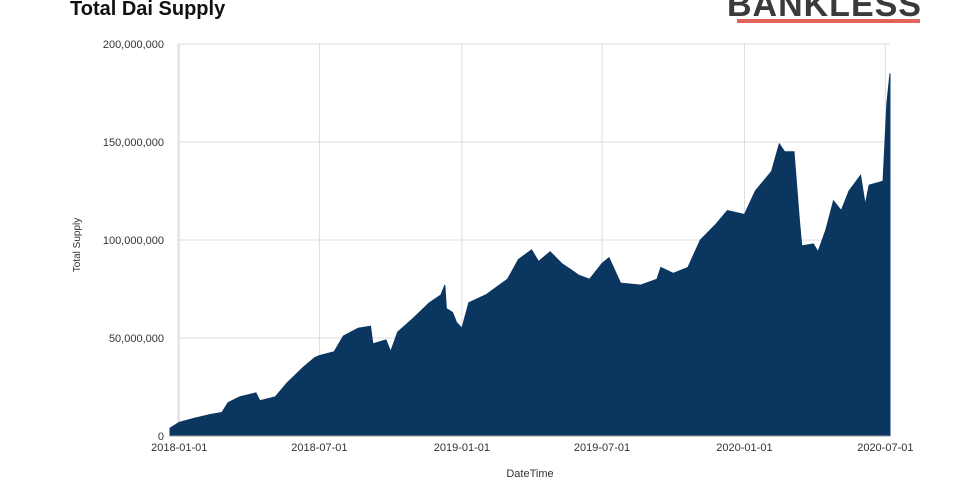 The width and height of the screenshot is (960, 485). Describe the element at coordinates (602, 448) in the screenshot. I see `x-tick-label: 2019-07-01` at that location.